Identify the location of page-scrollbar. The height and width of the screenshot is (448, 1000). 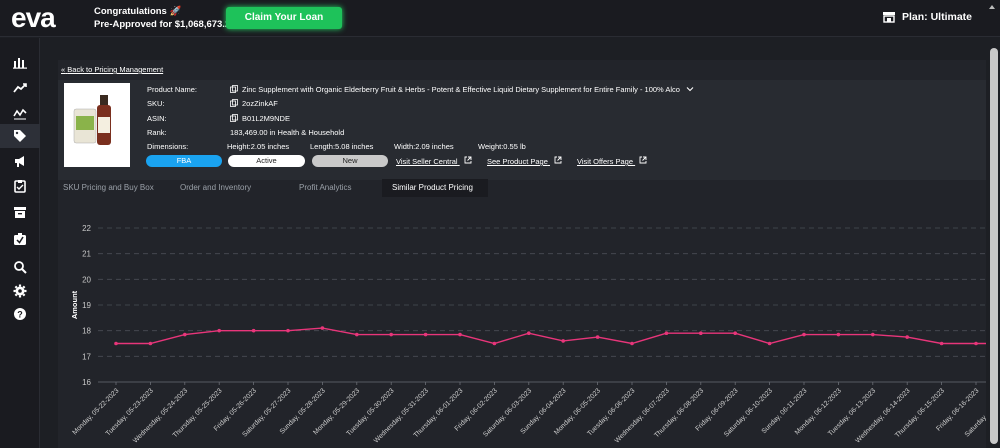
(994, 244).